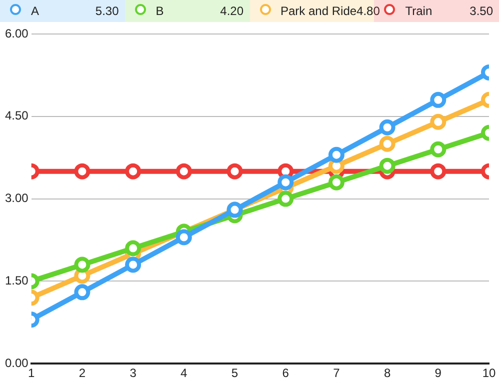 The height and width of the screenshot is (384, 499). What do you see at coordinates (16, 198) in the screenshot?
I see `y-tick-label: 3.00` at bounding box center [16, 198].